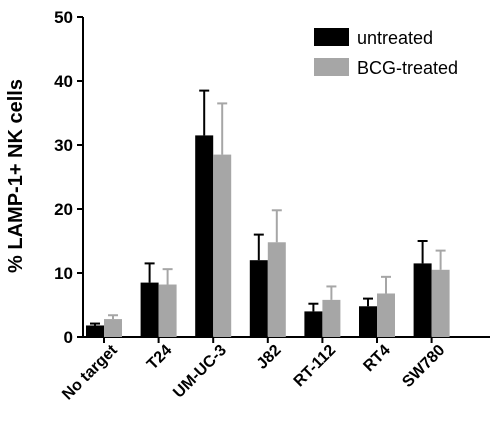 The width and height of the screenshot is (496, 428). Describe the element at coordinates (63, 273) in the screenshot. I see `y-tick-label: 10` at that location.